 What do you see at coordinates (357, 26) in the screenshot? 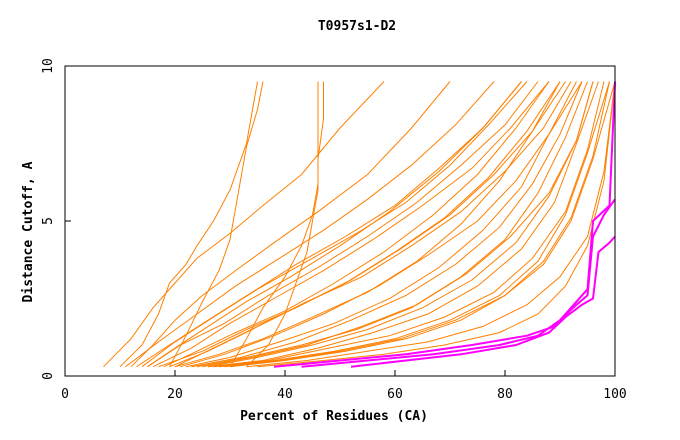
I see `chart-title: T0957s1-D2` at bounding box center [357, 26].